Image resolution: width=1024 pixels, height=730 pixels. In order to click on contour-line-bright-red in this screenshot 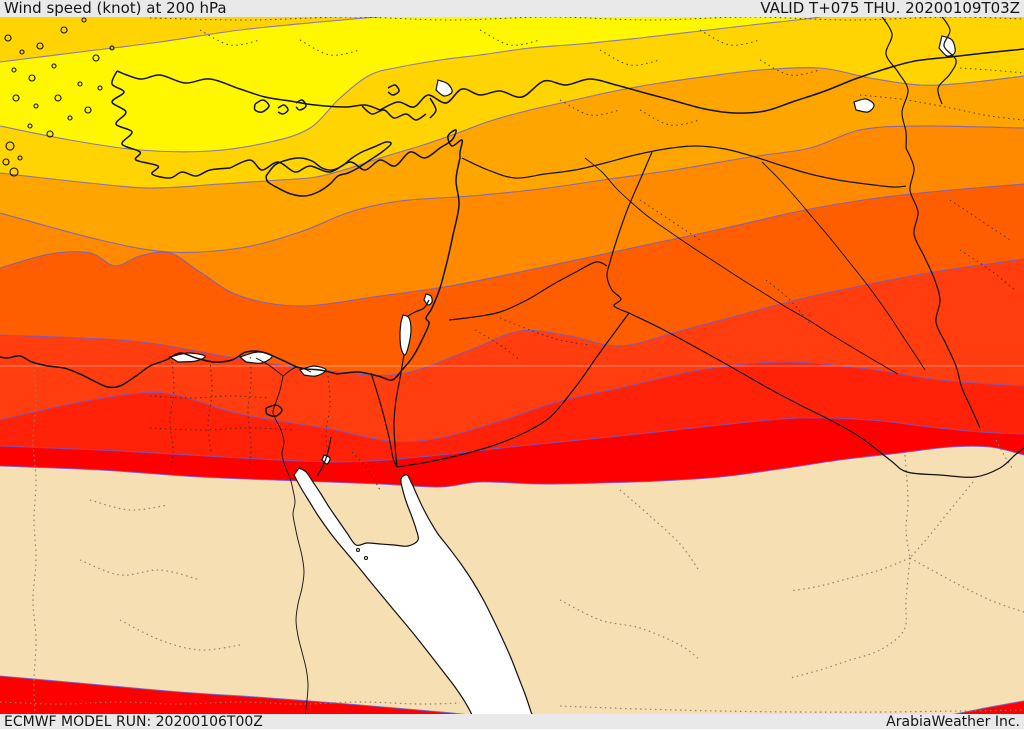, I will do `click(512, 466)`.